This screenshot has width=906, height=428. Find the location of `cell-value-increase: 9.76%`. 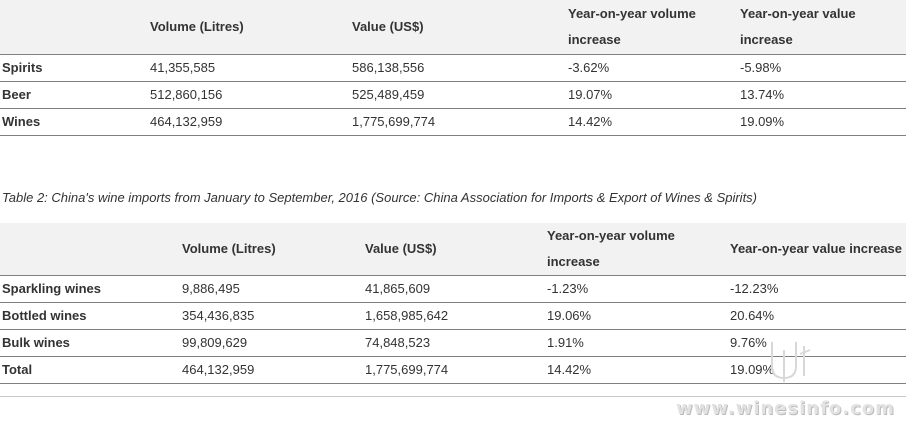

cell-value-increase: 9.76% is located at coordinates (818, 343).